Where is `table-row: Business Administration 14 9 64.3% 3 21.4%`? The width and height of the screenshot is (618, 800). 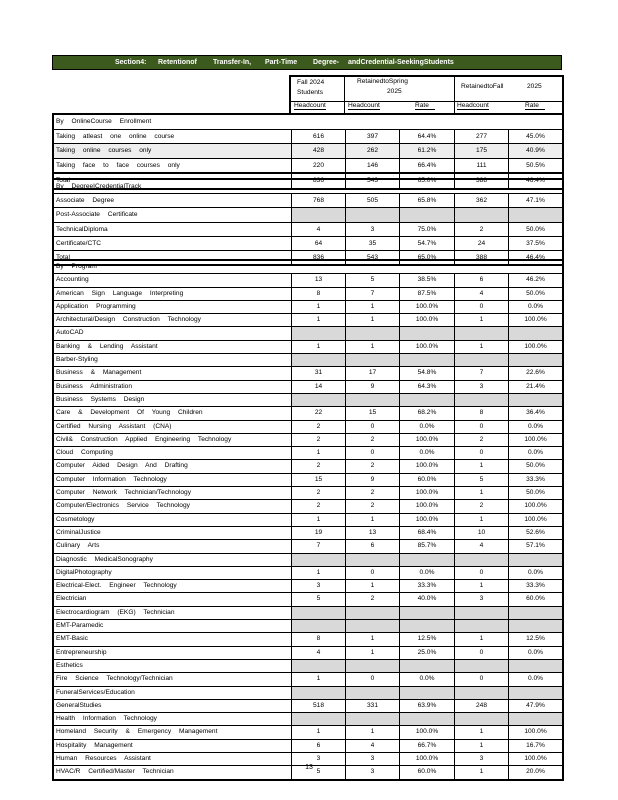 table-row: Business Administration 14 9 64.3% 3 21.4% is located at coordinates (308, 386).